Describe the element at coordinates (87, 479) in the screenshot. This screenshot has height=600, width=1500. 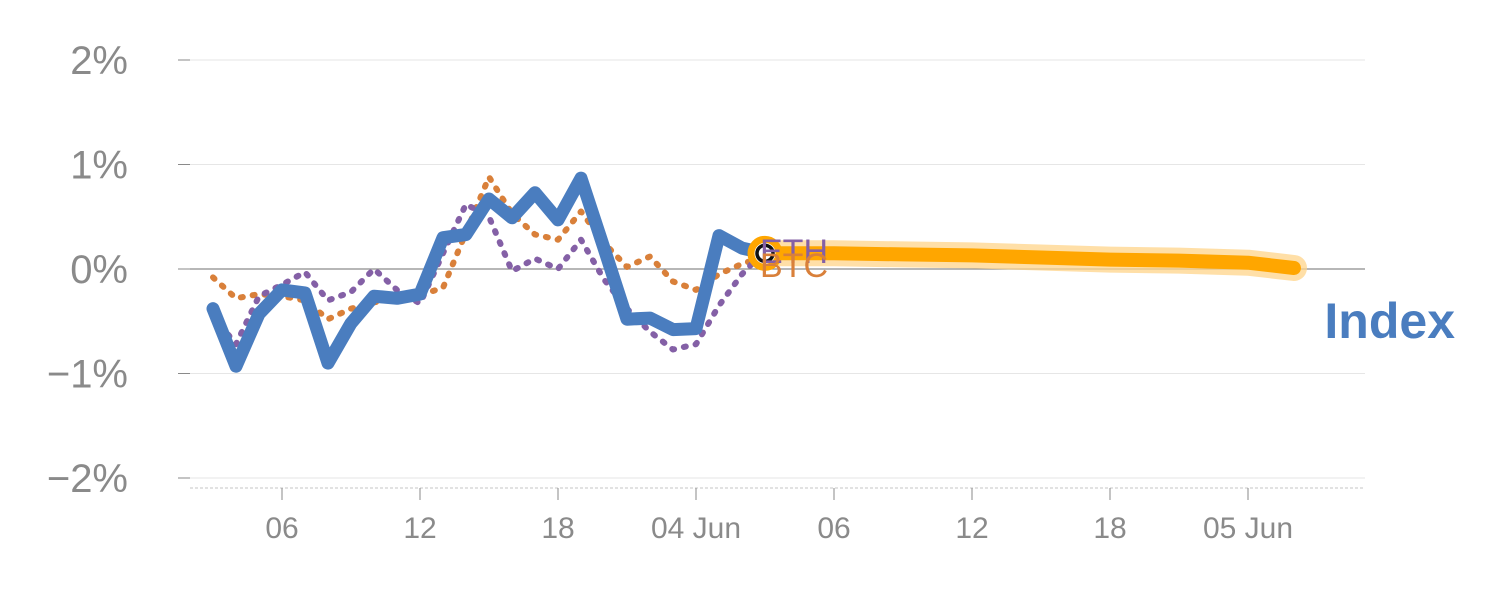
I see `y-tick-label: −2%` at that location.